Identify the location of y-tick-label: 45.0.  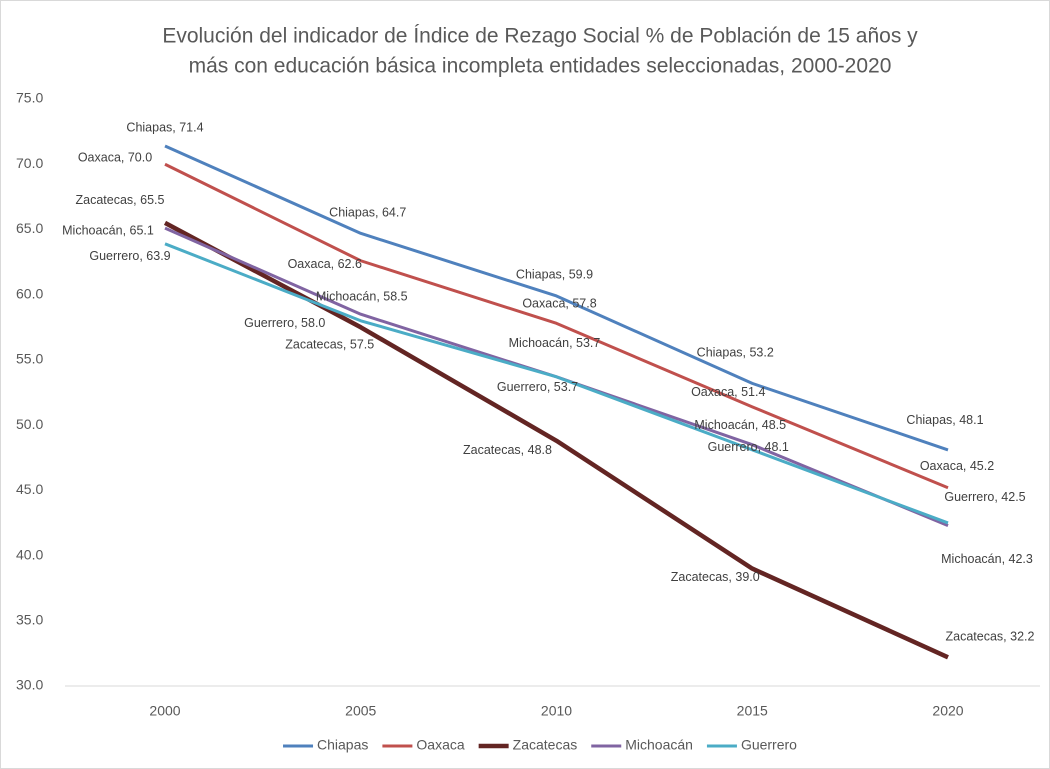
(29, 489).